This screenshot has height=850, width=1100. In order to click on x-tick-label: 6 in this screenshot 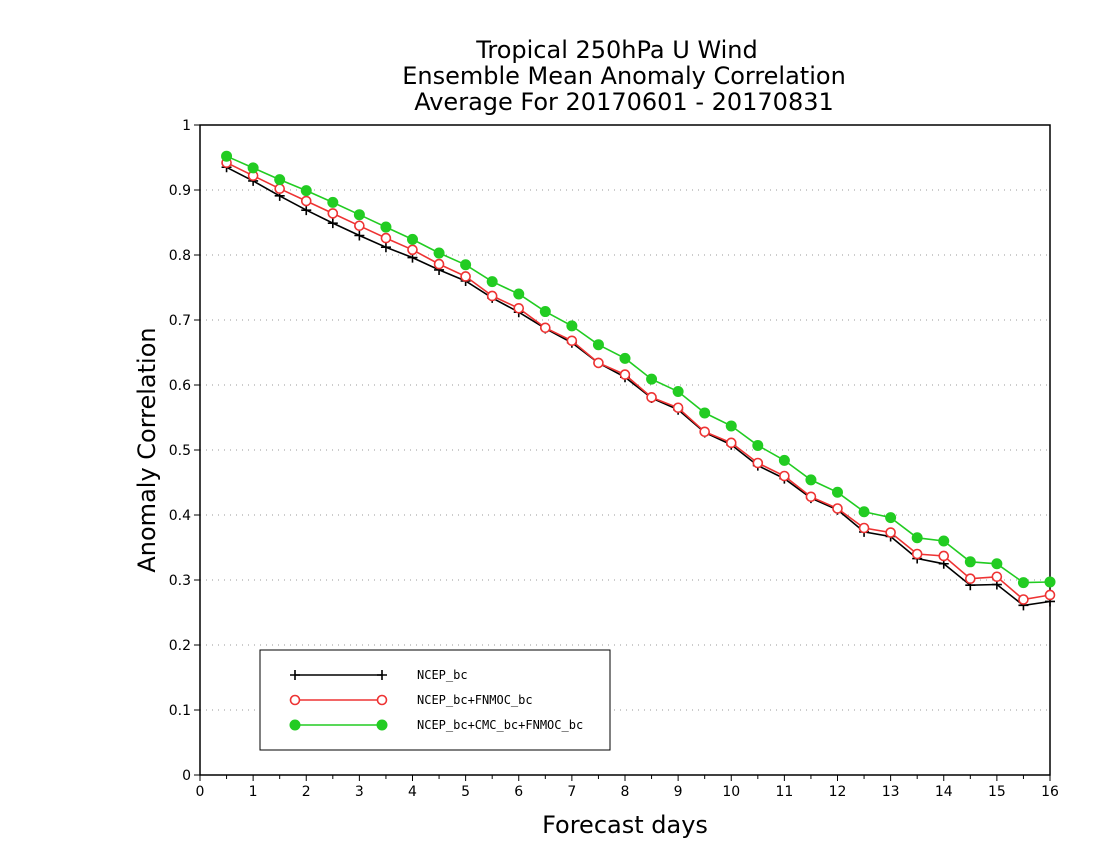, I will do `click(518, 792)`.